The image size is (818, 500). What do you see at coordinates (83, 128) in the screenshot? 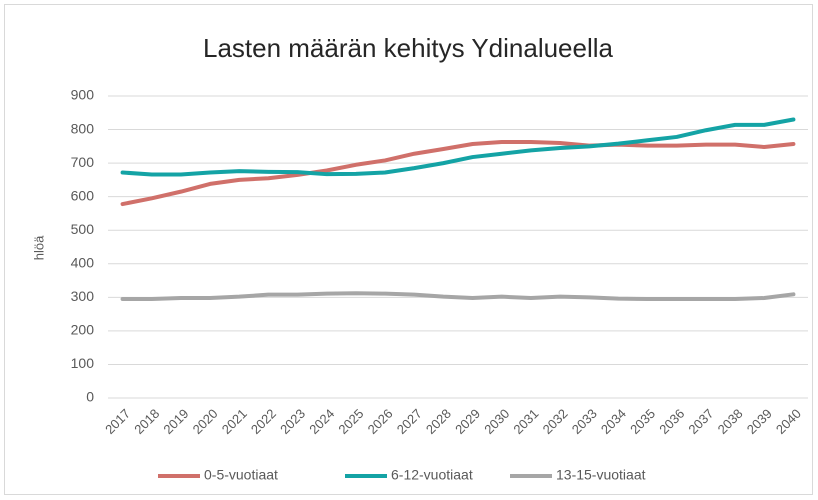
I see `y-tick-label: 800` at bounding box center [83, 128].